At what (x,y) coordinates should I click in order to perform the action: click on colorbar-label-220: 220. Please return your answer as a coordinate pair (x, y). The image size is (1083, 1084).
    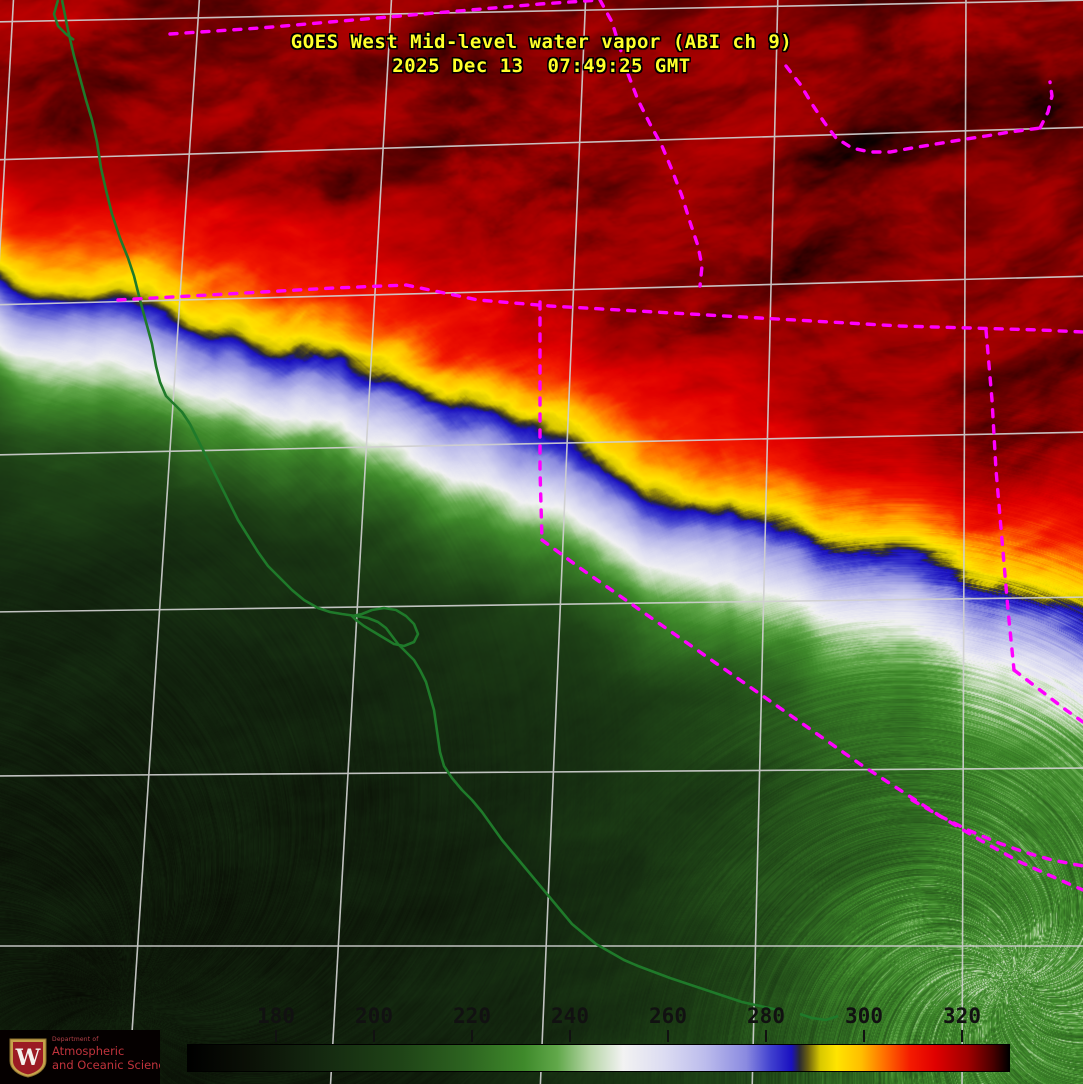
    Looking at the image, I should click on (472, 1016).